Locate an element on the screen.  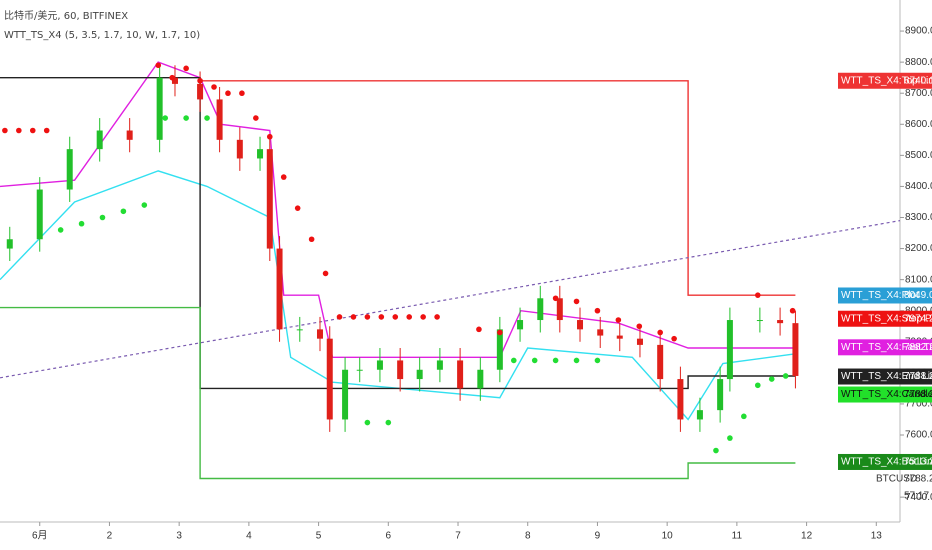
x-tick-label: 3 is located at coordinates (179, 536).